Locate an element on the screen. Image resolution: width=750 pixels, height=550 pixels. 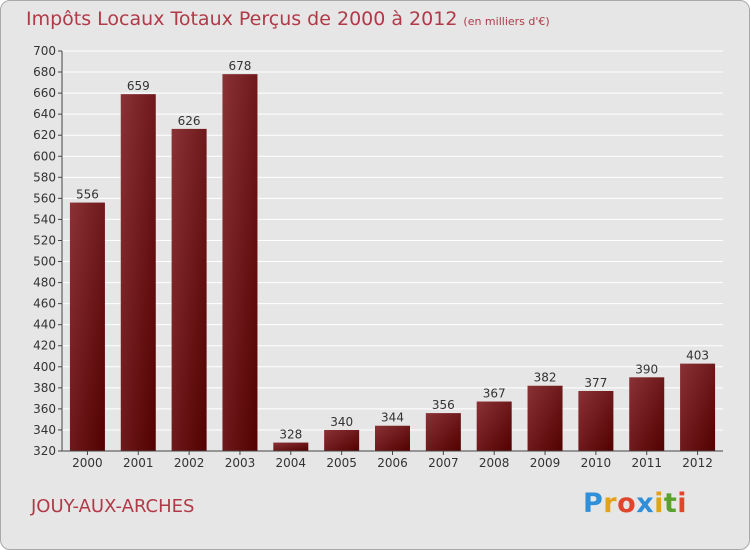
y-tick-label: 680 is located at coordinates (44, 72).